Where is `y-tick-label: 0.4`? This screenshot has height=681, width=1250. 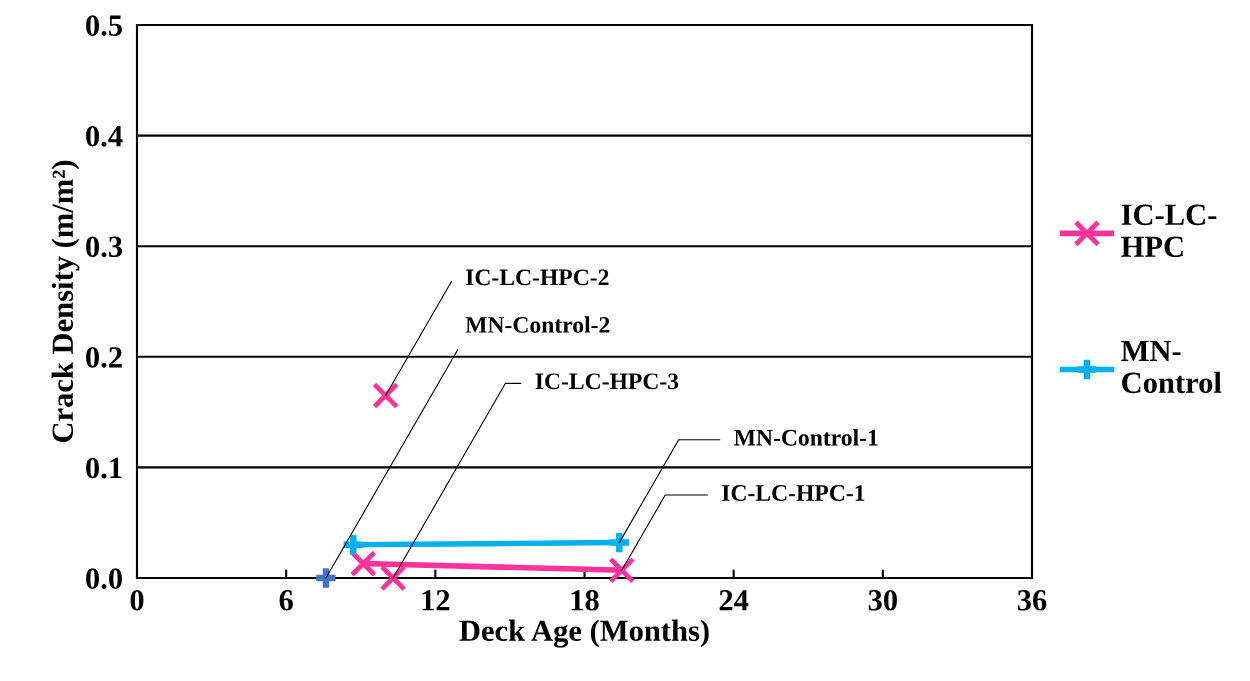 y-tick-label: 0.4 is located at coordinates (104, 136).